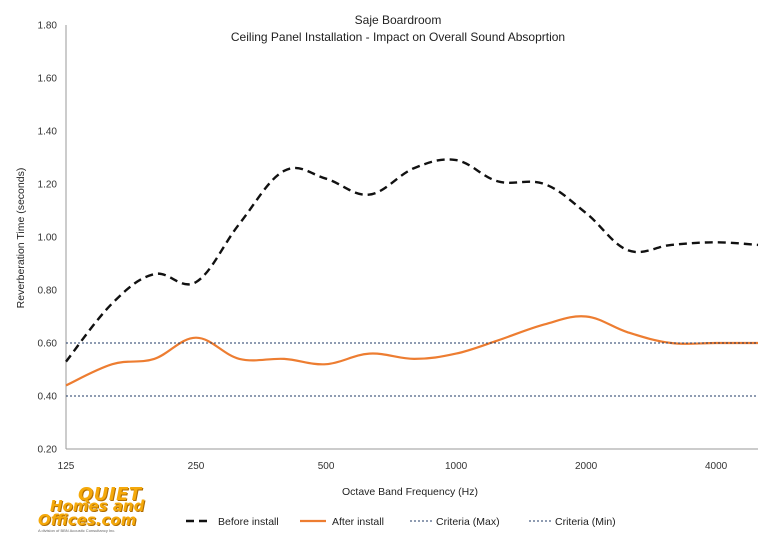 The width and height of the screenshot is (761, 536). Describe the element at coordinates (48, 291) in the screenshot. I see `y-tick-label: 0.80` at that location.